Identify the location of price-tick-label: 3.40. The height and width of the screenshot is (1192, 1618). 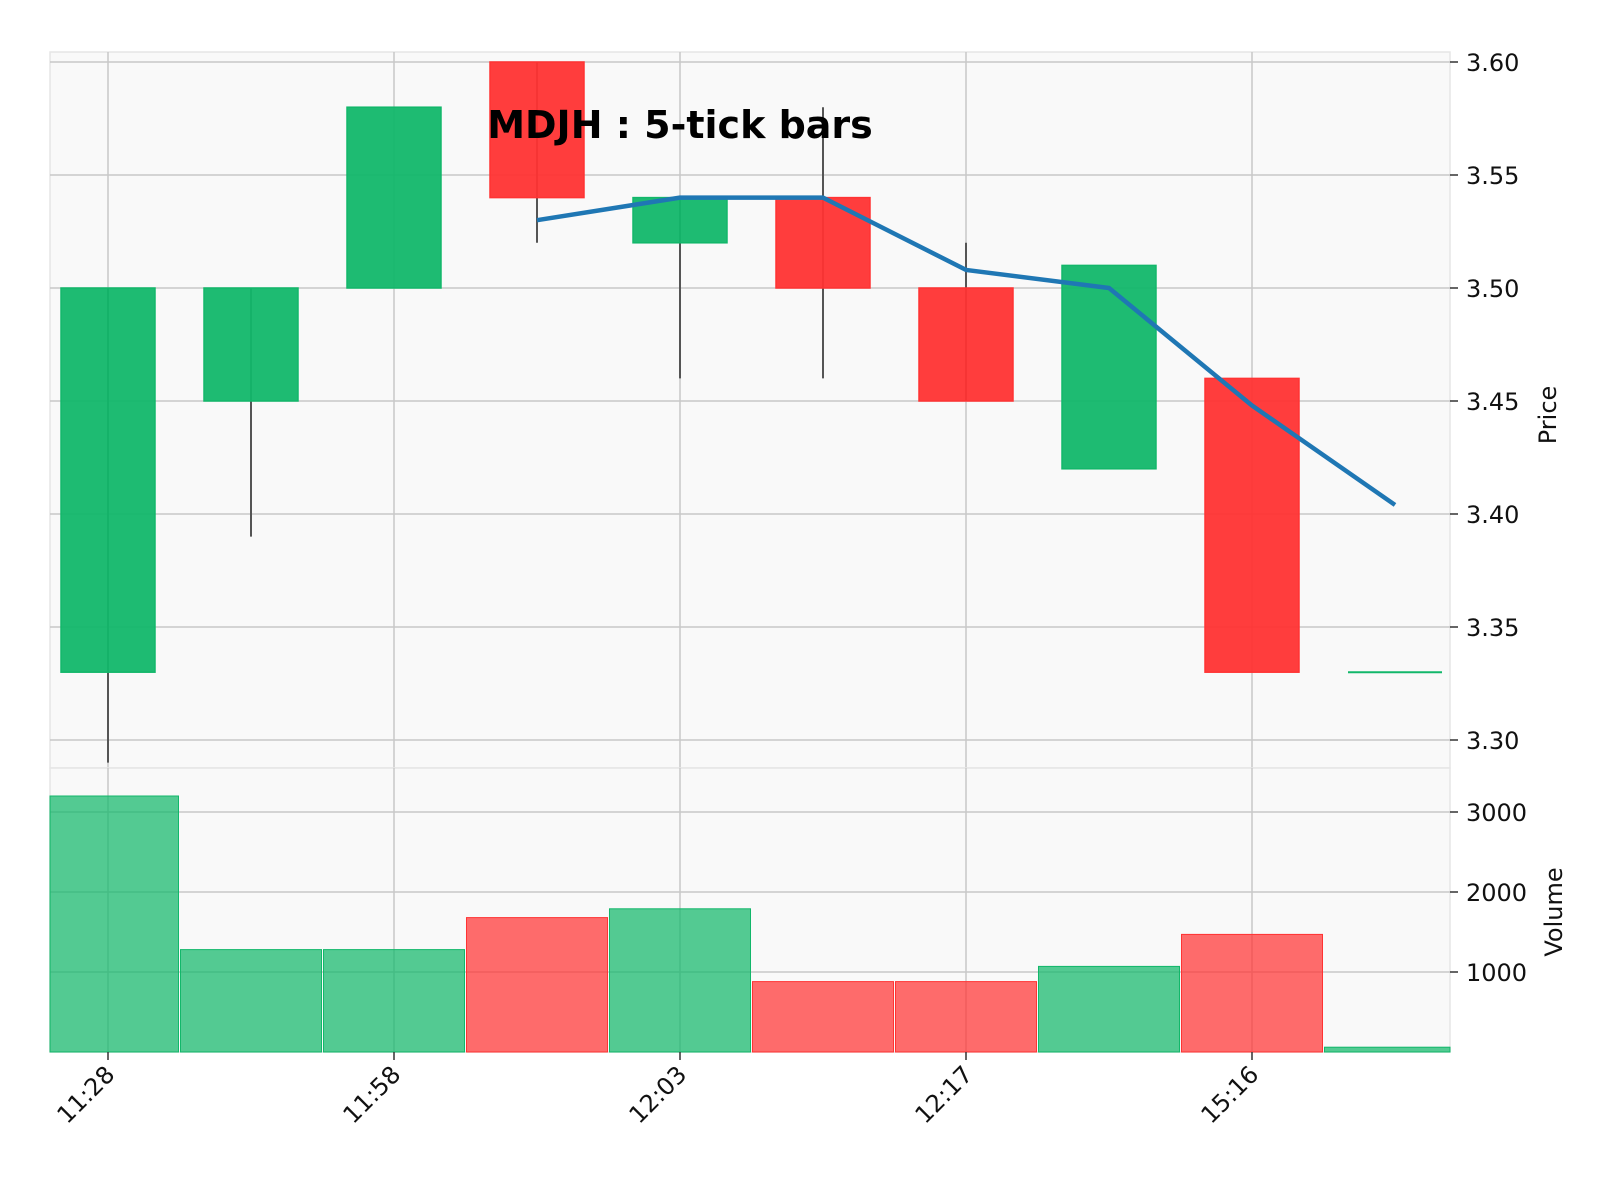
(1492, 515).